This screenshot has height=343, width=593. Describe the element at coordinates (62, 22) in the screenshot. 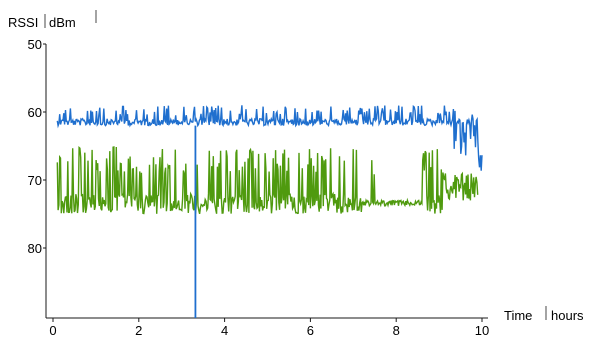

I see `y-axis-unit: dBm` at that location.